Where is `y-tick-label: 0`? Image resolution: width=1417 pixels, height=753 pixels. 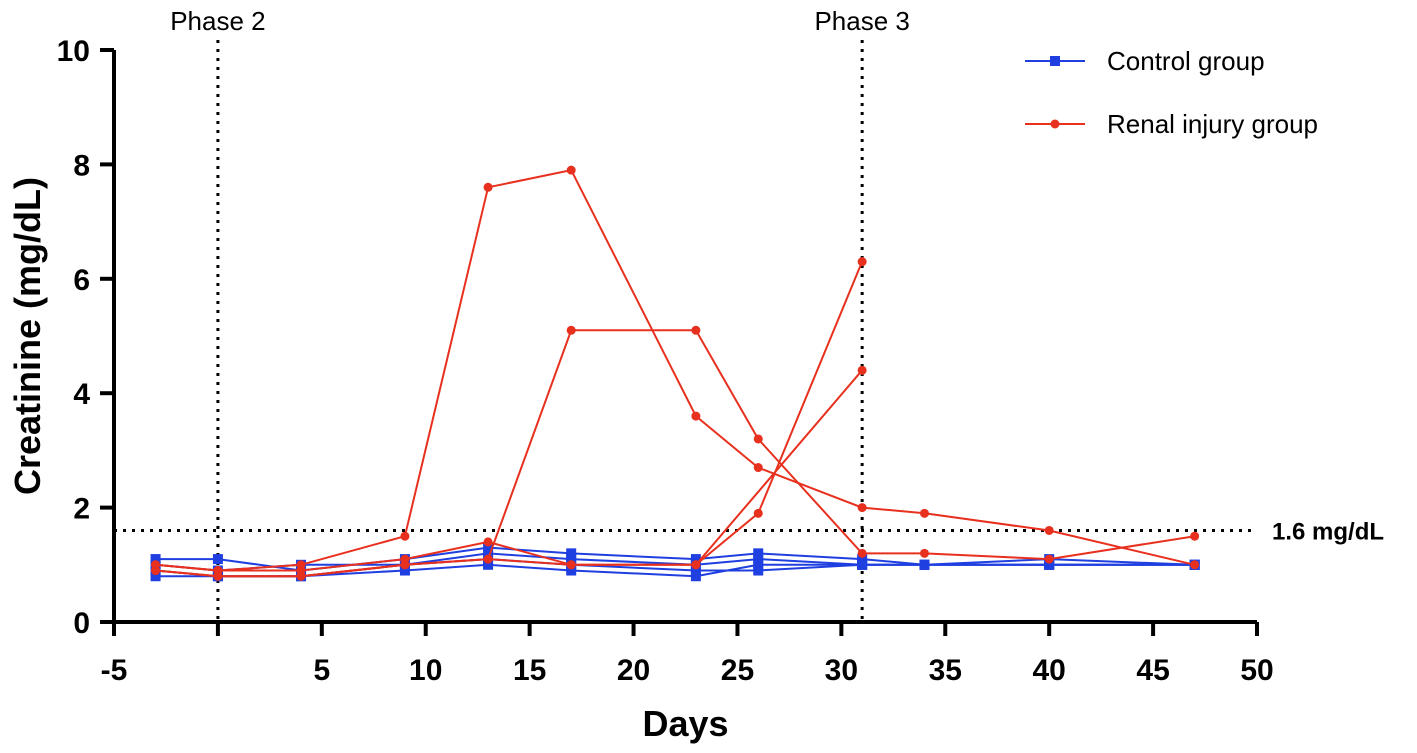
y-tick-label: 0 is located at coordinates (81, 623).